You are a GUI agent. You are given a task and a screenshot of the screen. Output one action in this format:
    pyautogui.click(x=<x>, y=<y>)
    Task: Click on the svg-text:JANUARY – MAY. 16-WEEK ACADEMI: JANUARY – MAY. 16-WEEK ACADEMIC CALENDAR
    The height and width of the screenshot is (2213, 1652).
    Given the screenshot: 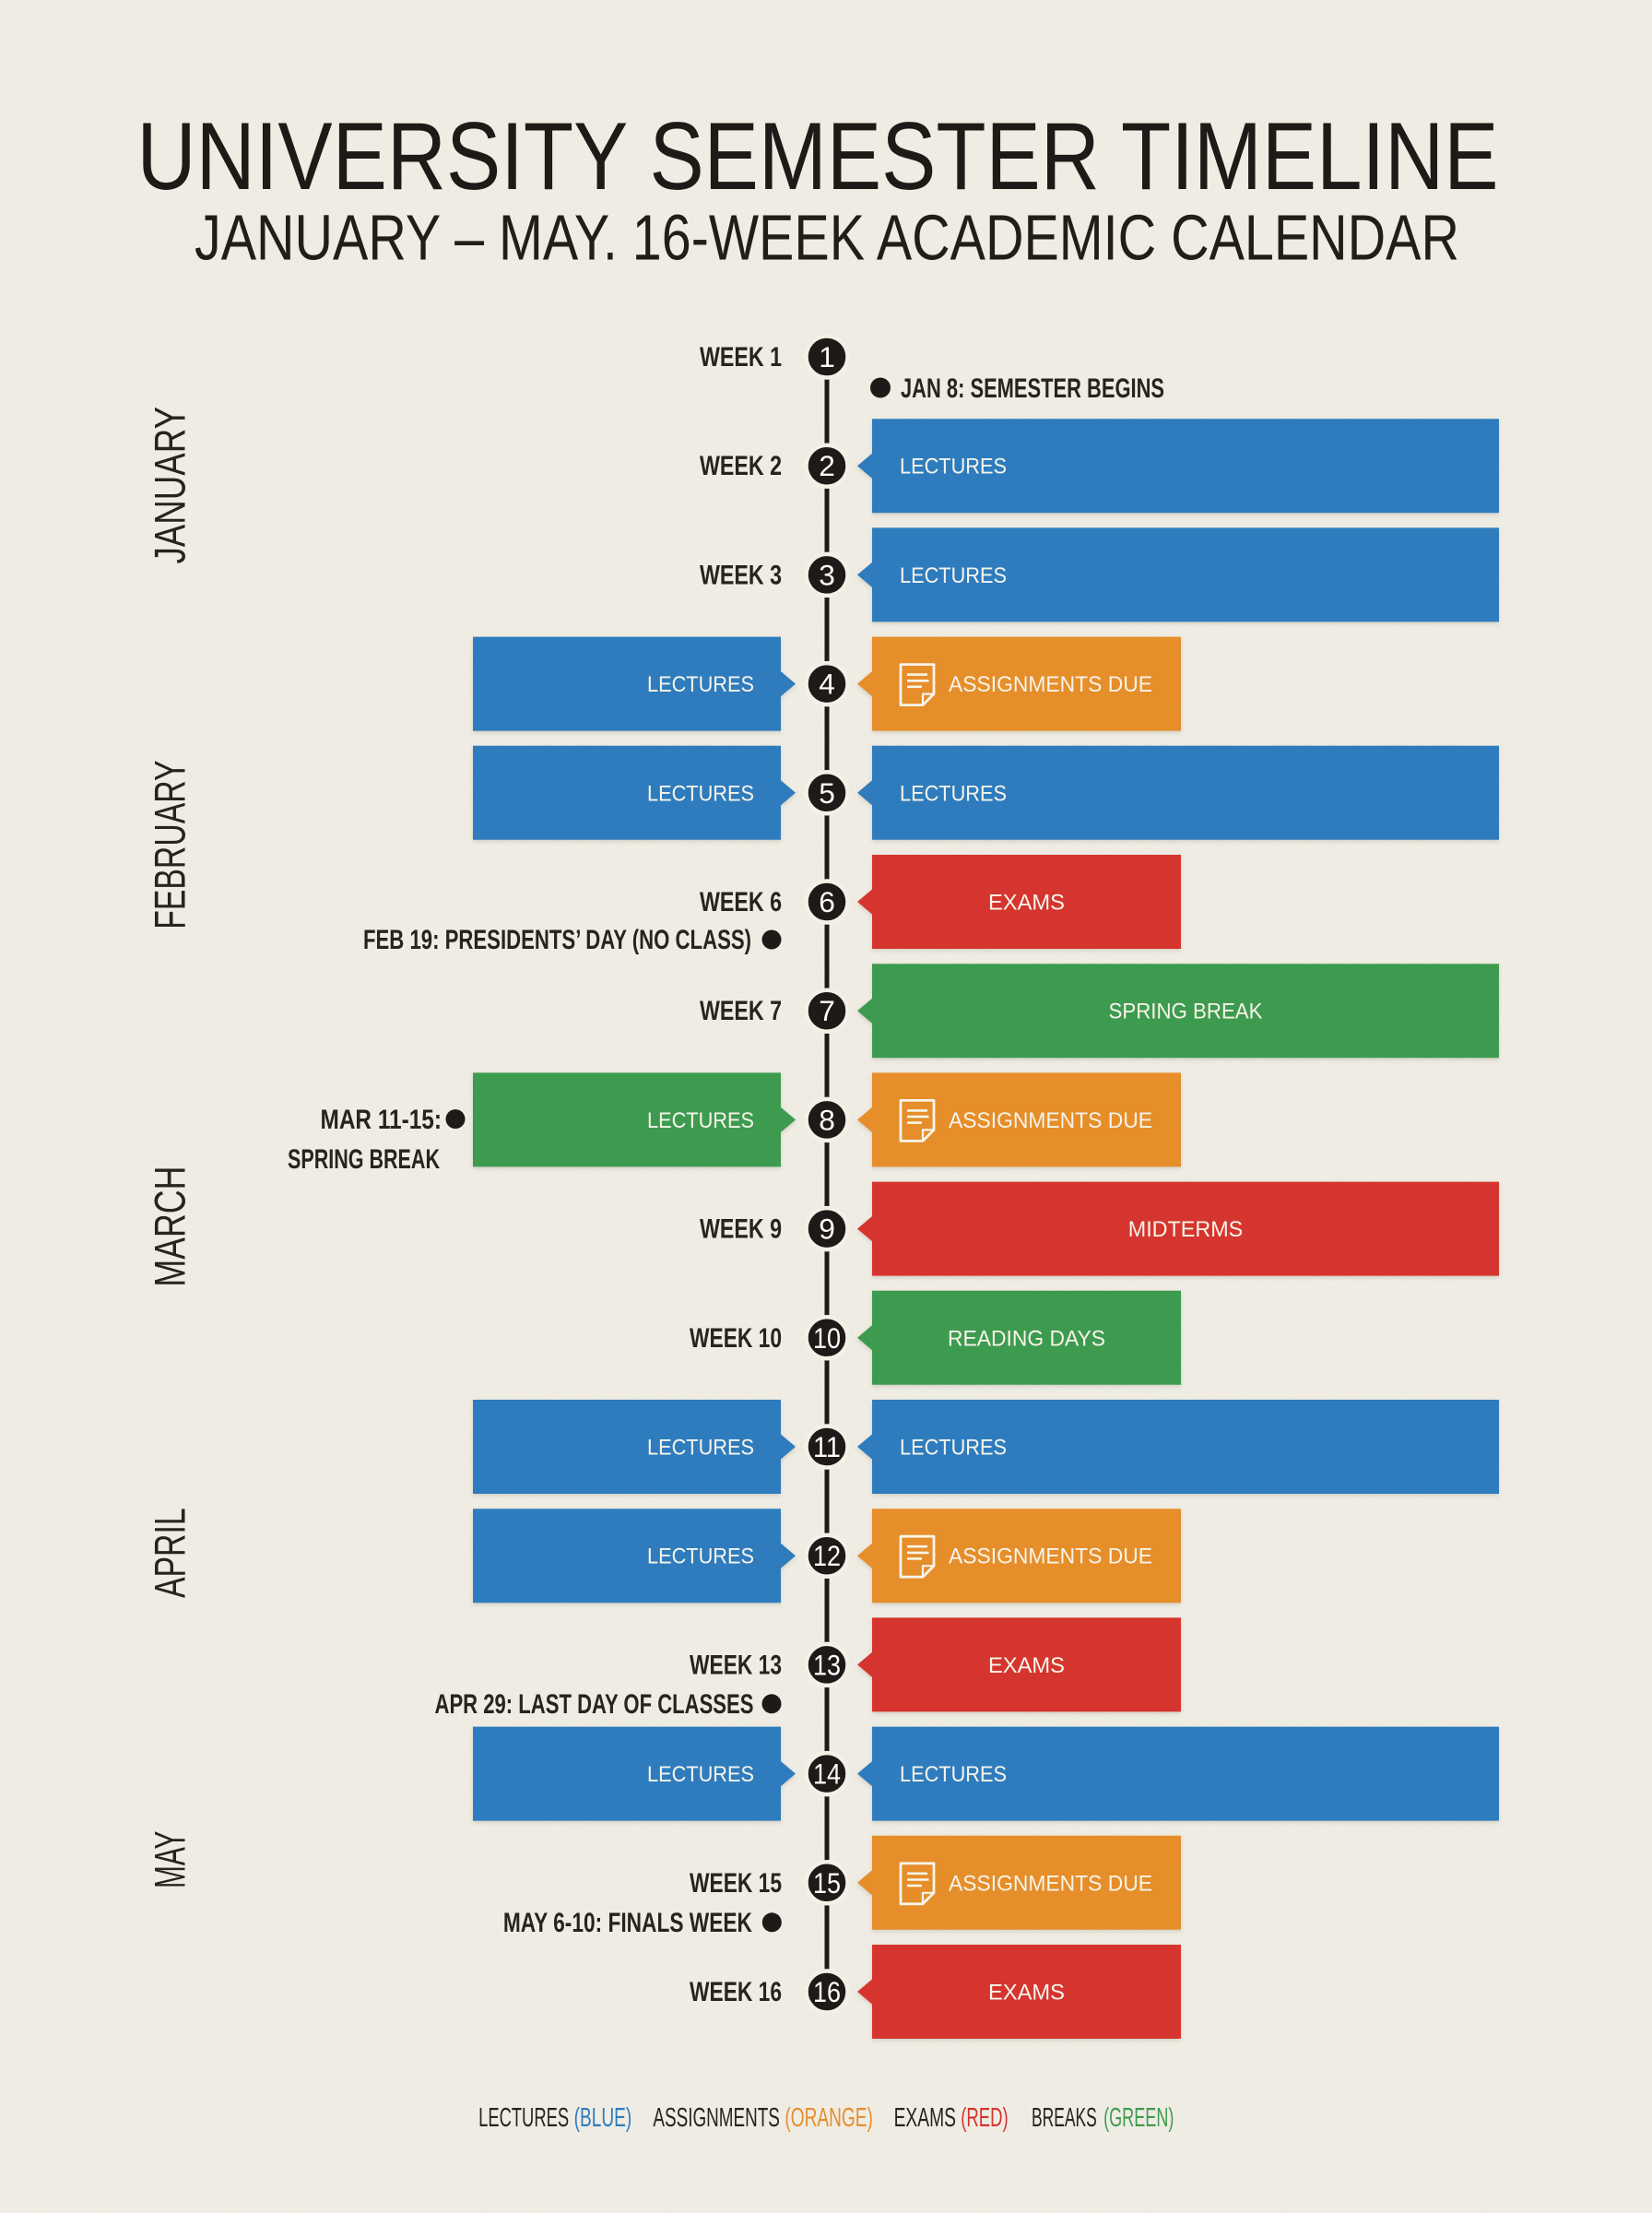 What is the action you would take?
    pyautogui.click(x=827, y=238)
    